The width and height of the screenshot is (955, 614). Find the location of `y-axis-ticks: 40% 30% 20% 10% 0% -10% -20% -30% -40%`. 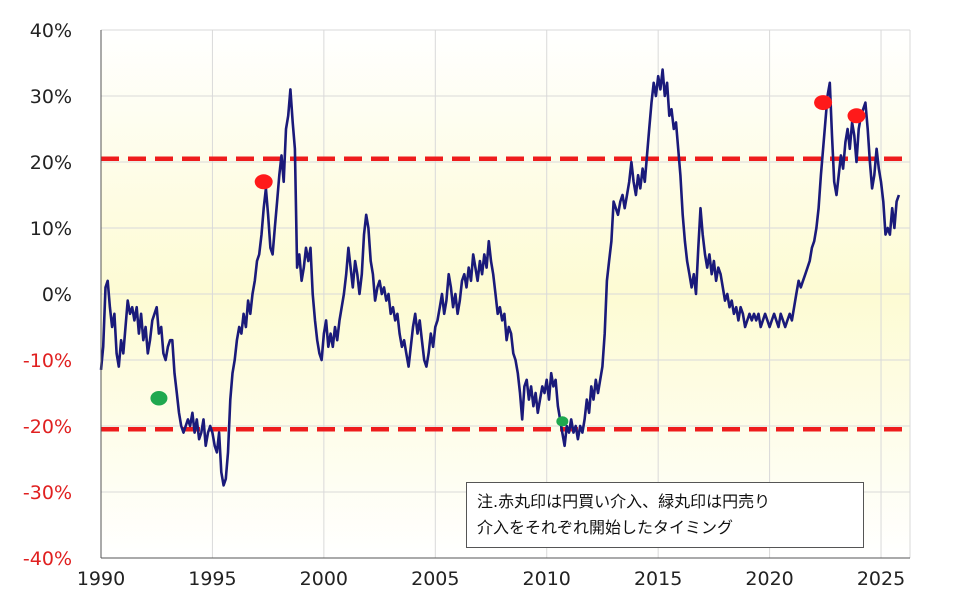

y-axis-ticks: 40% 30% 20% 10% 0% -10% -20% -30% -40% is located at coordinates (47, 295).